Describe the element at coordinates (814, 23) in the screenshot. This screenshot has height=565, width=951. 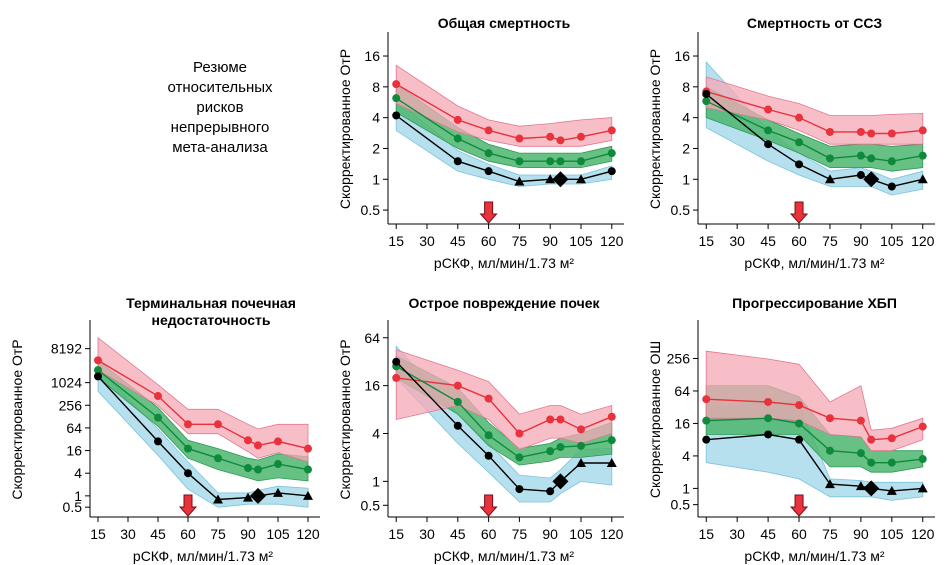
I see `chart-title: Смертность от ССЗ` at that location.